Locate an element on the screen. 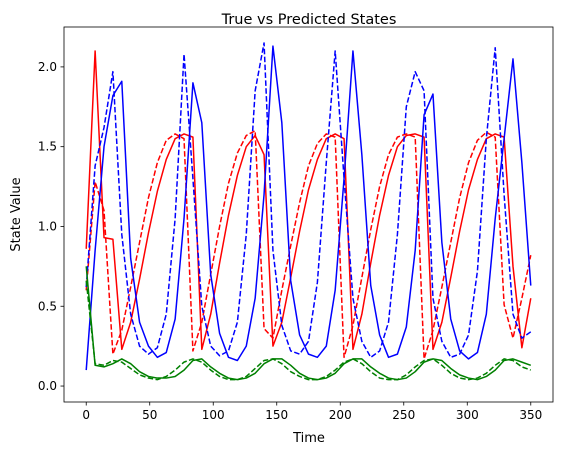 This screenshot has width=567, height=455. x-tick-label: 300 is located at coordinates (467, 415).